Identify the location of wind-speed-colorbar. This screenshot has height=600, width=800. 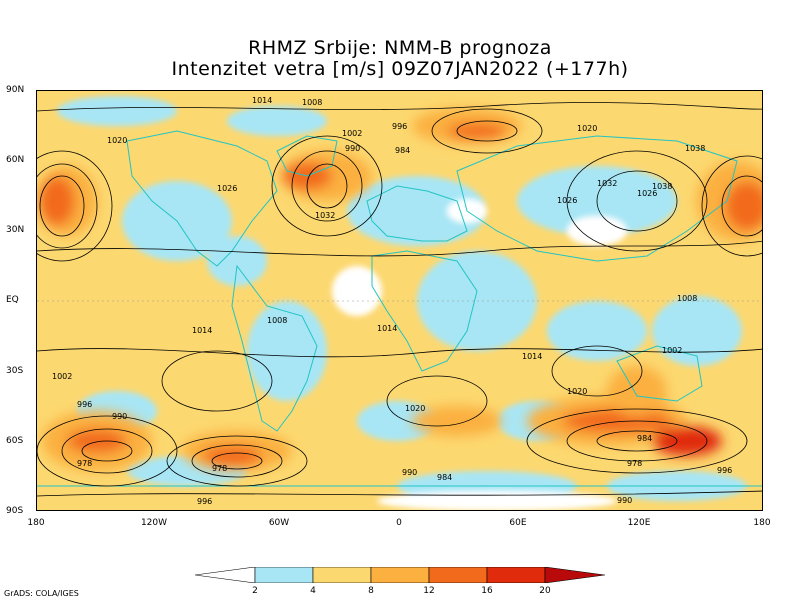
(400, 575).